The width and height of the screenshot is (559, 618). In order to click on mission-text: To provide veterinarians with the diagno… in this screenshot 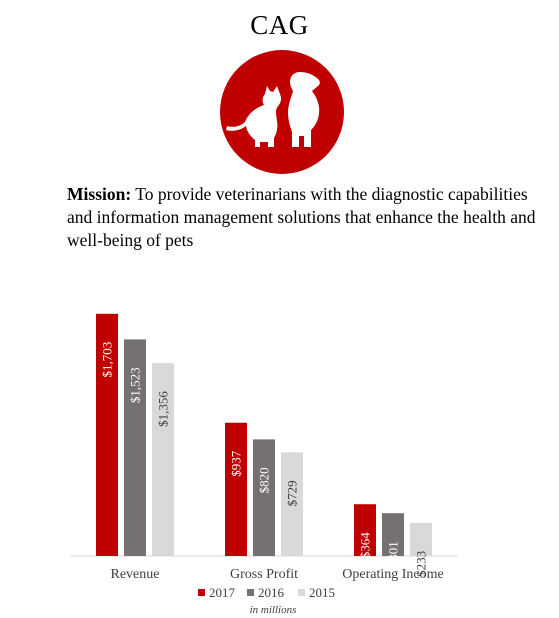, I will do `click(301, 217)`.